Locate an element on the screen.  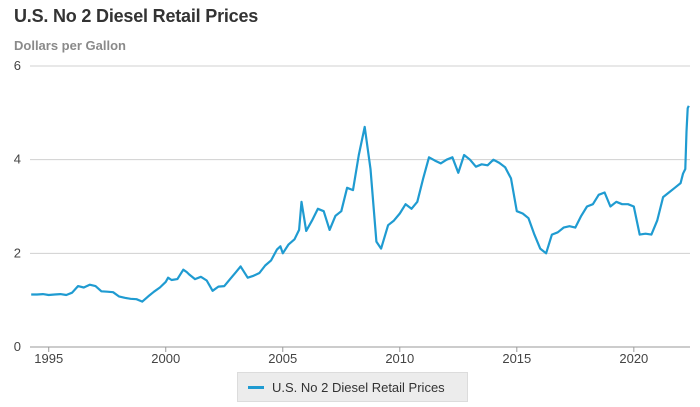
x-tick-labels: 1995 2000 2005 2010 2015 2020 is located at coordinates (341, 356).